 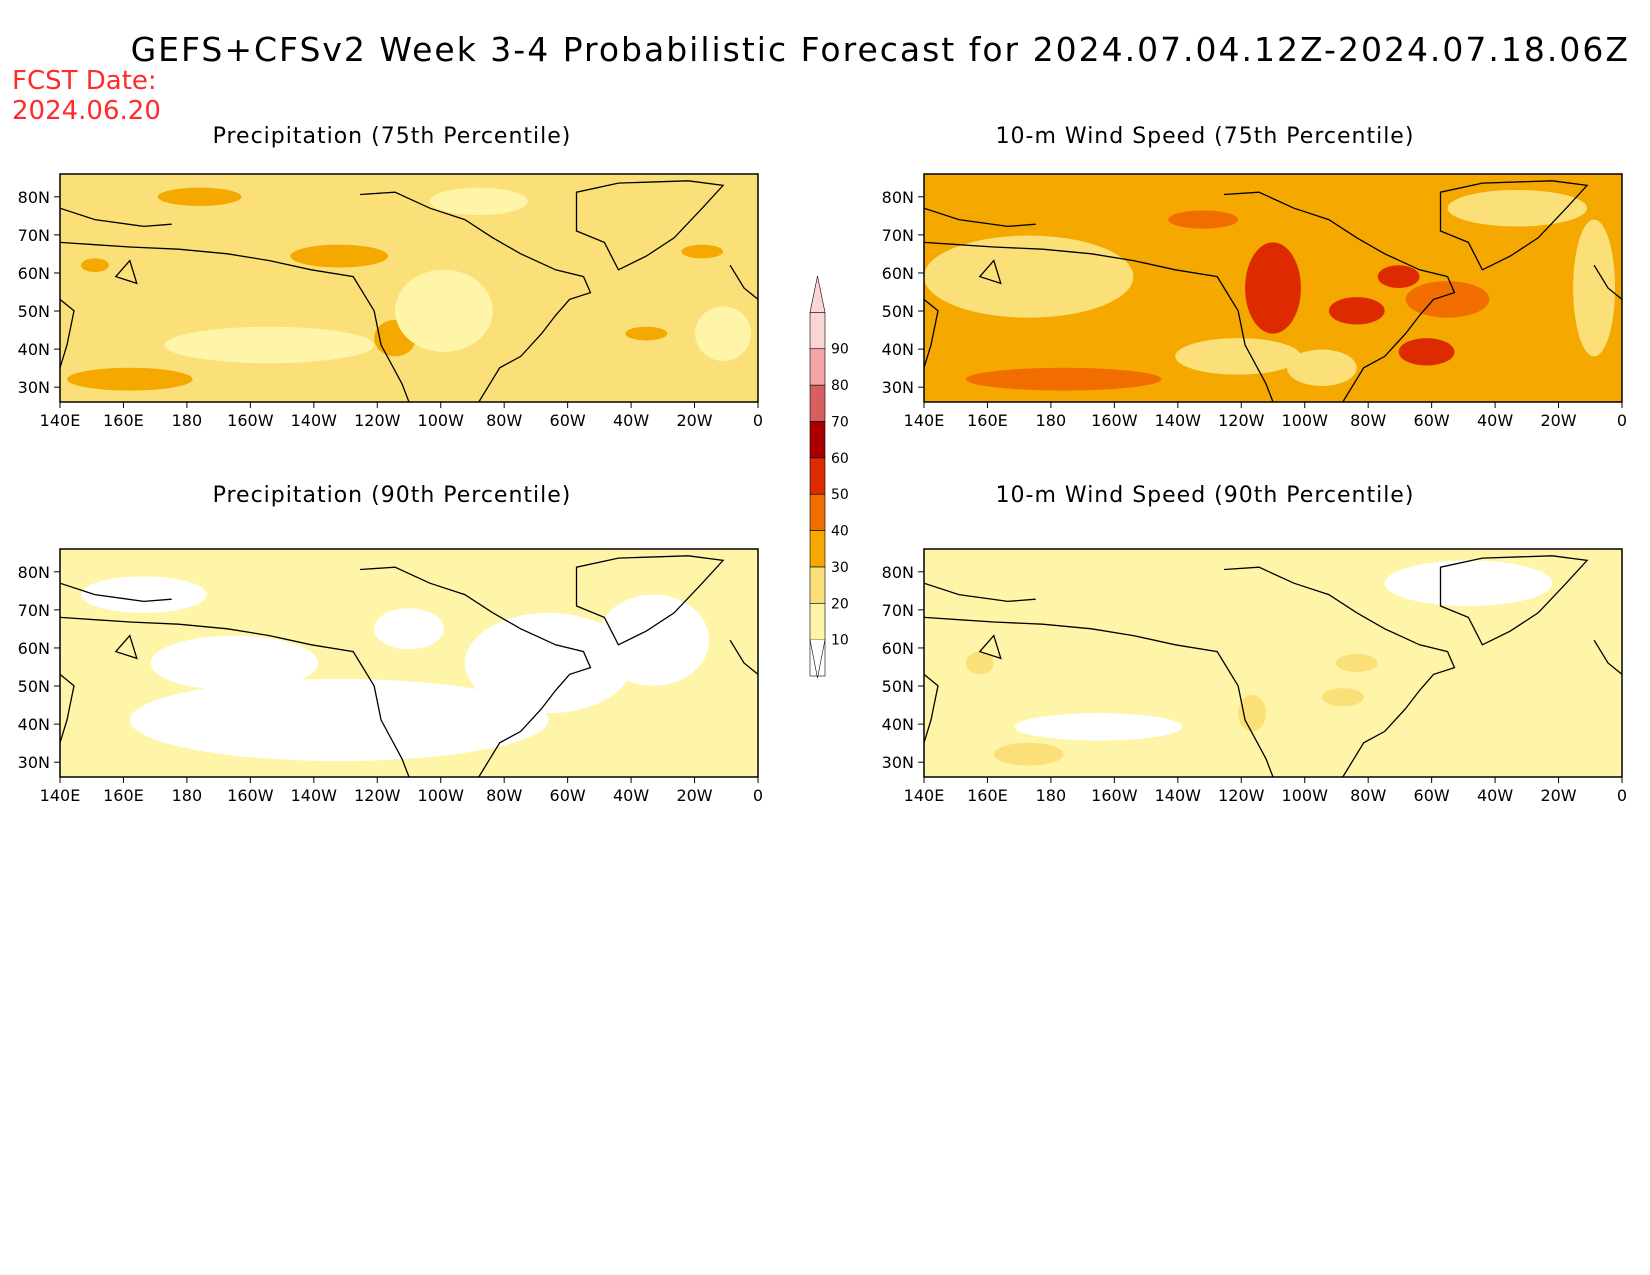 I want to click on lat-tick-label: 80N, so click(x=34, y=197).